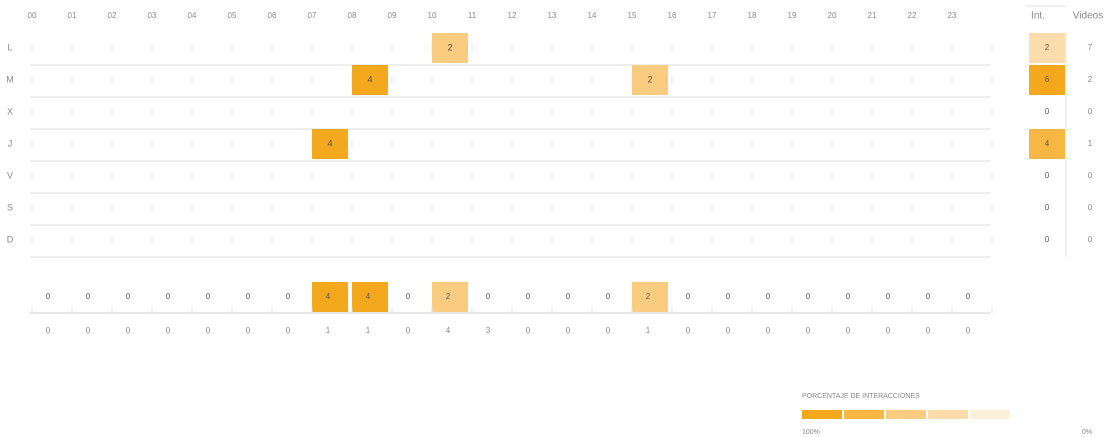 Image resolution: width=1109 pixels, height=437 pixels. Describe the element at coordinates (712, 15) in the screenshot. I see `hour-label: 17` at that location.